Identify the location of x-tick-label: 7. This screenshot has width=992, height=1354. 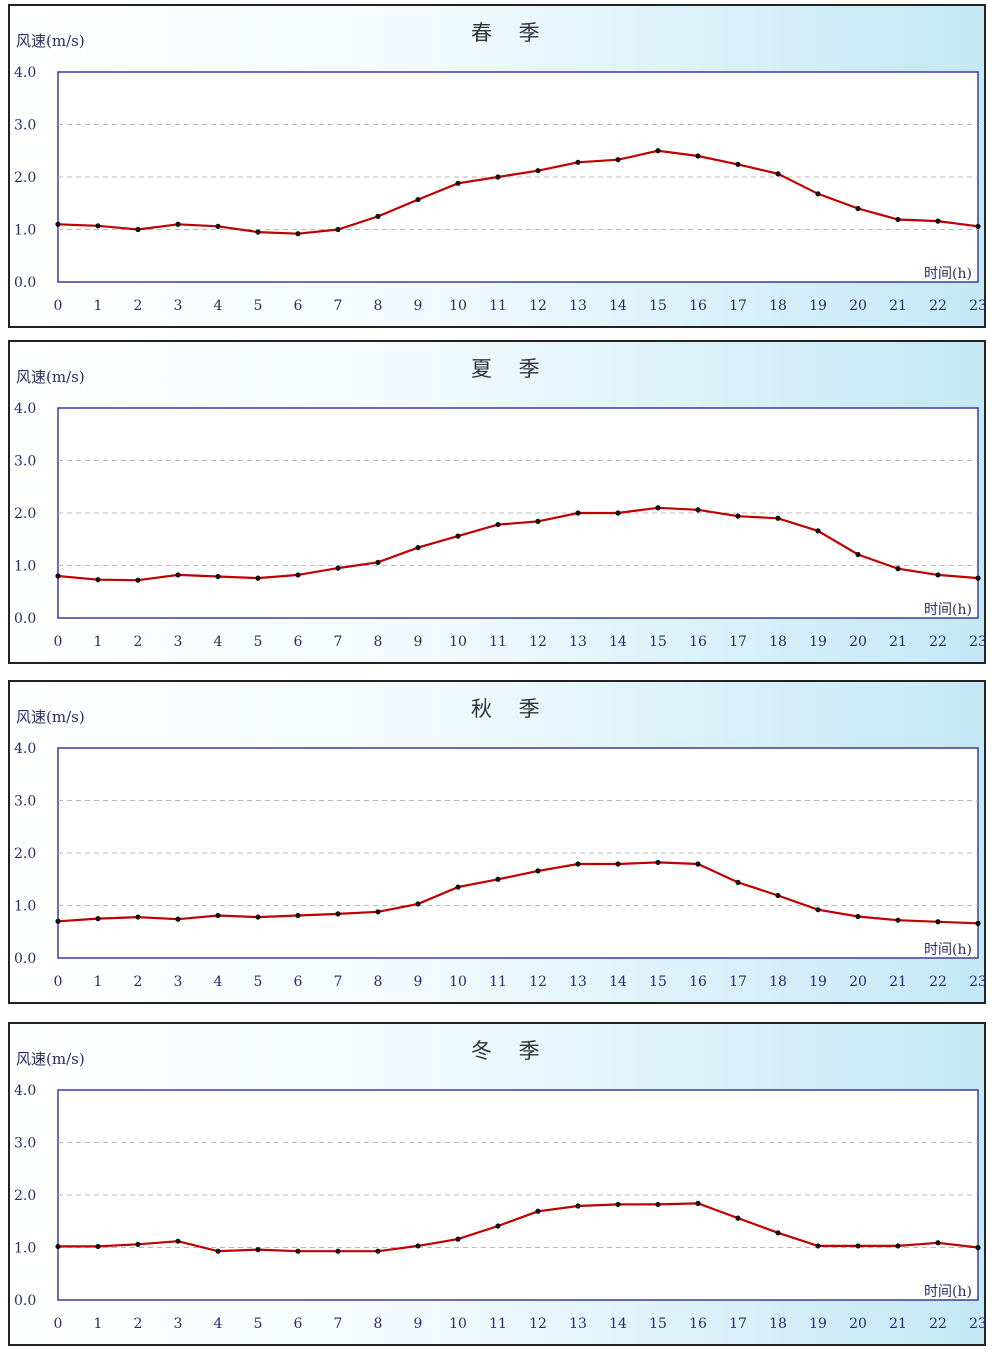
(338, 982).